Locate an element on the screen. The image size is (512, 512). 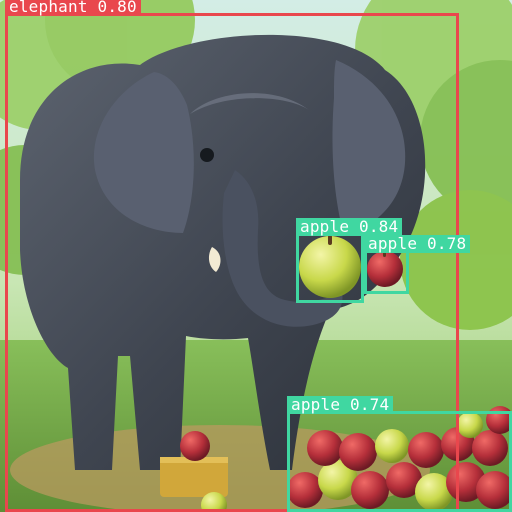
apple-pile-bottom-right is located at coordinates (399, 458).